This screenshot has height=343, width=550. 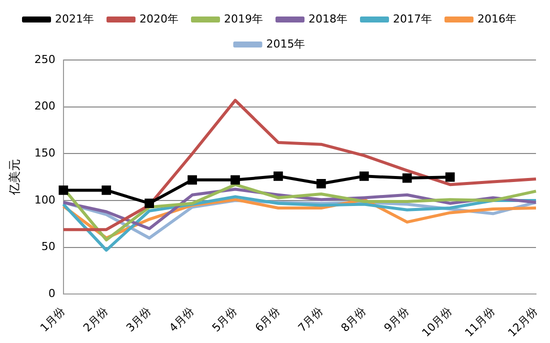 I want to click on legend-label: 2018年, so click(x=328, y=19).